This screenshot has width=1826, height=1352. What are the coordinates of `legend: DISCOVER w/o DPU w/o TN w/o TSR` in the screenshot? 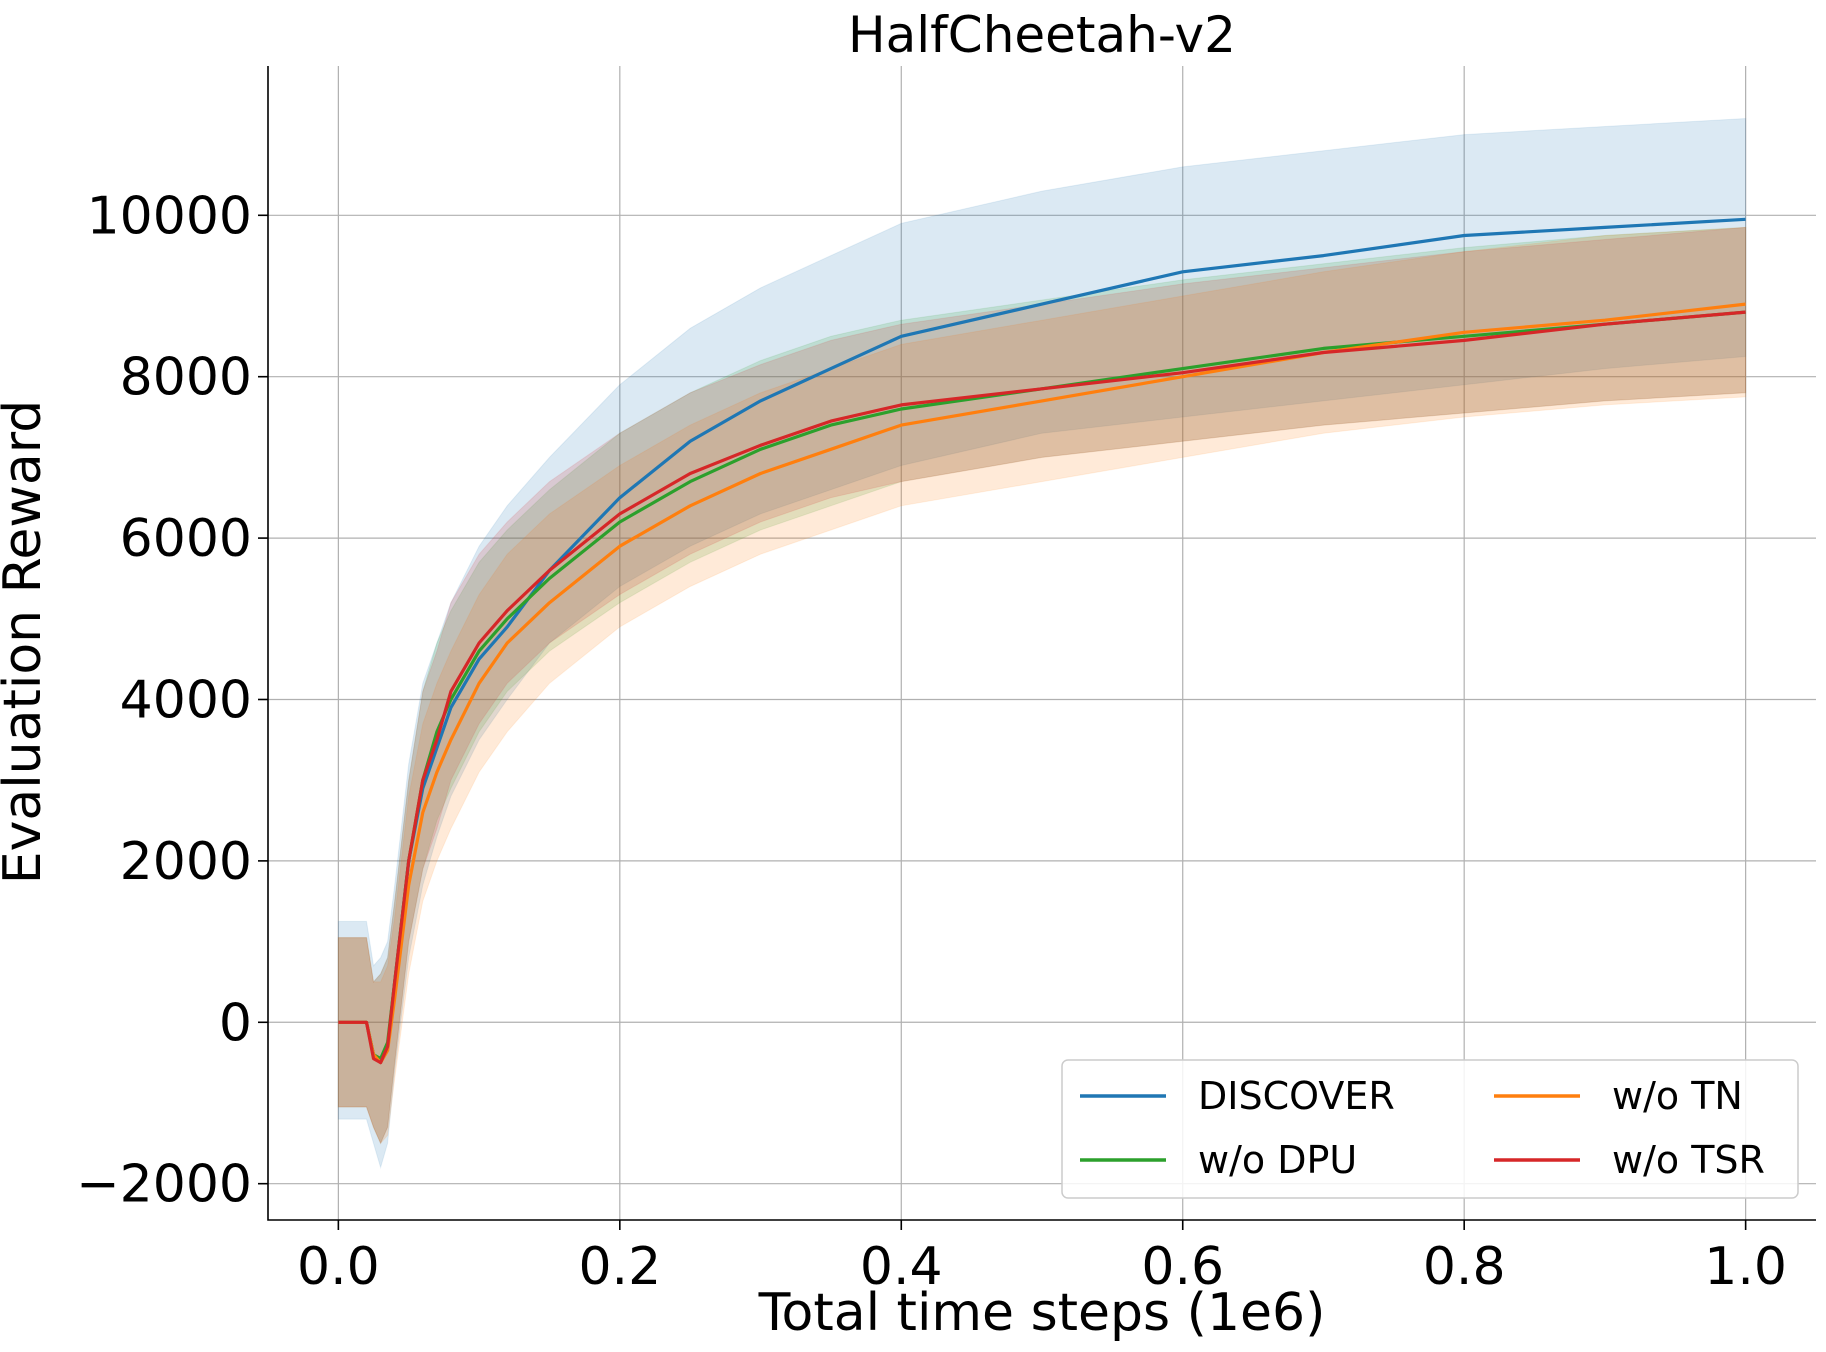 It's located at (1430, 1129).